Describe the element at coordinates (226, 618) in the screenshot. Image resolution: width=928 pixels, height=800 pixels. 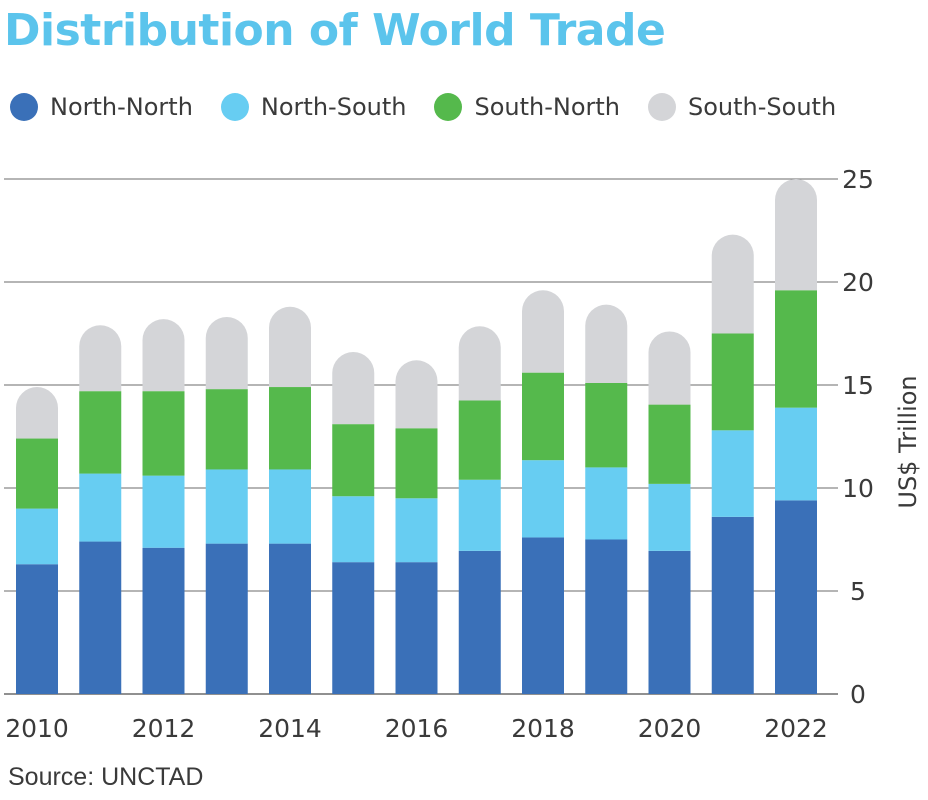
I see `bar-north-north-2013` at that location.